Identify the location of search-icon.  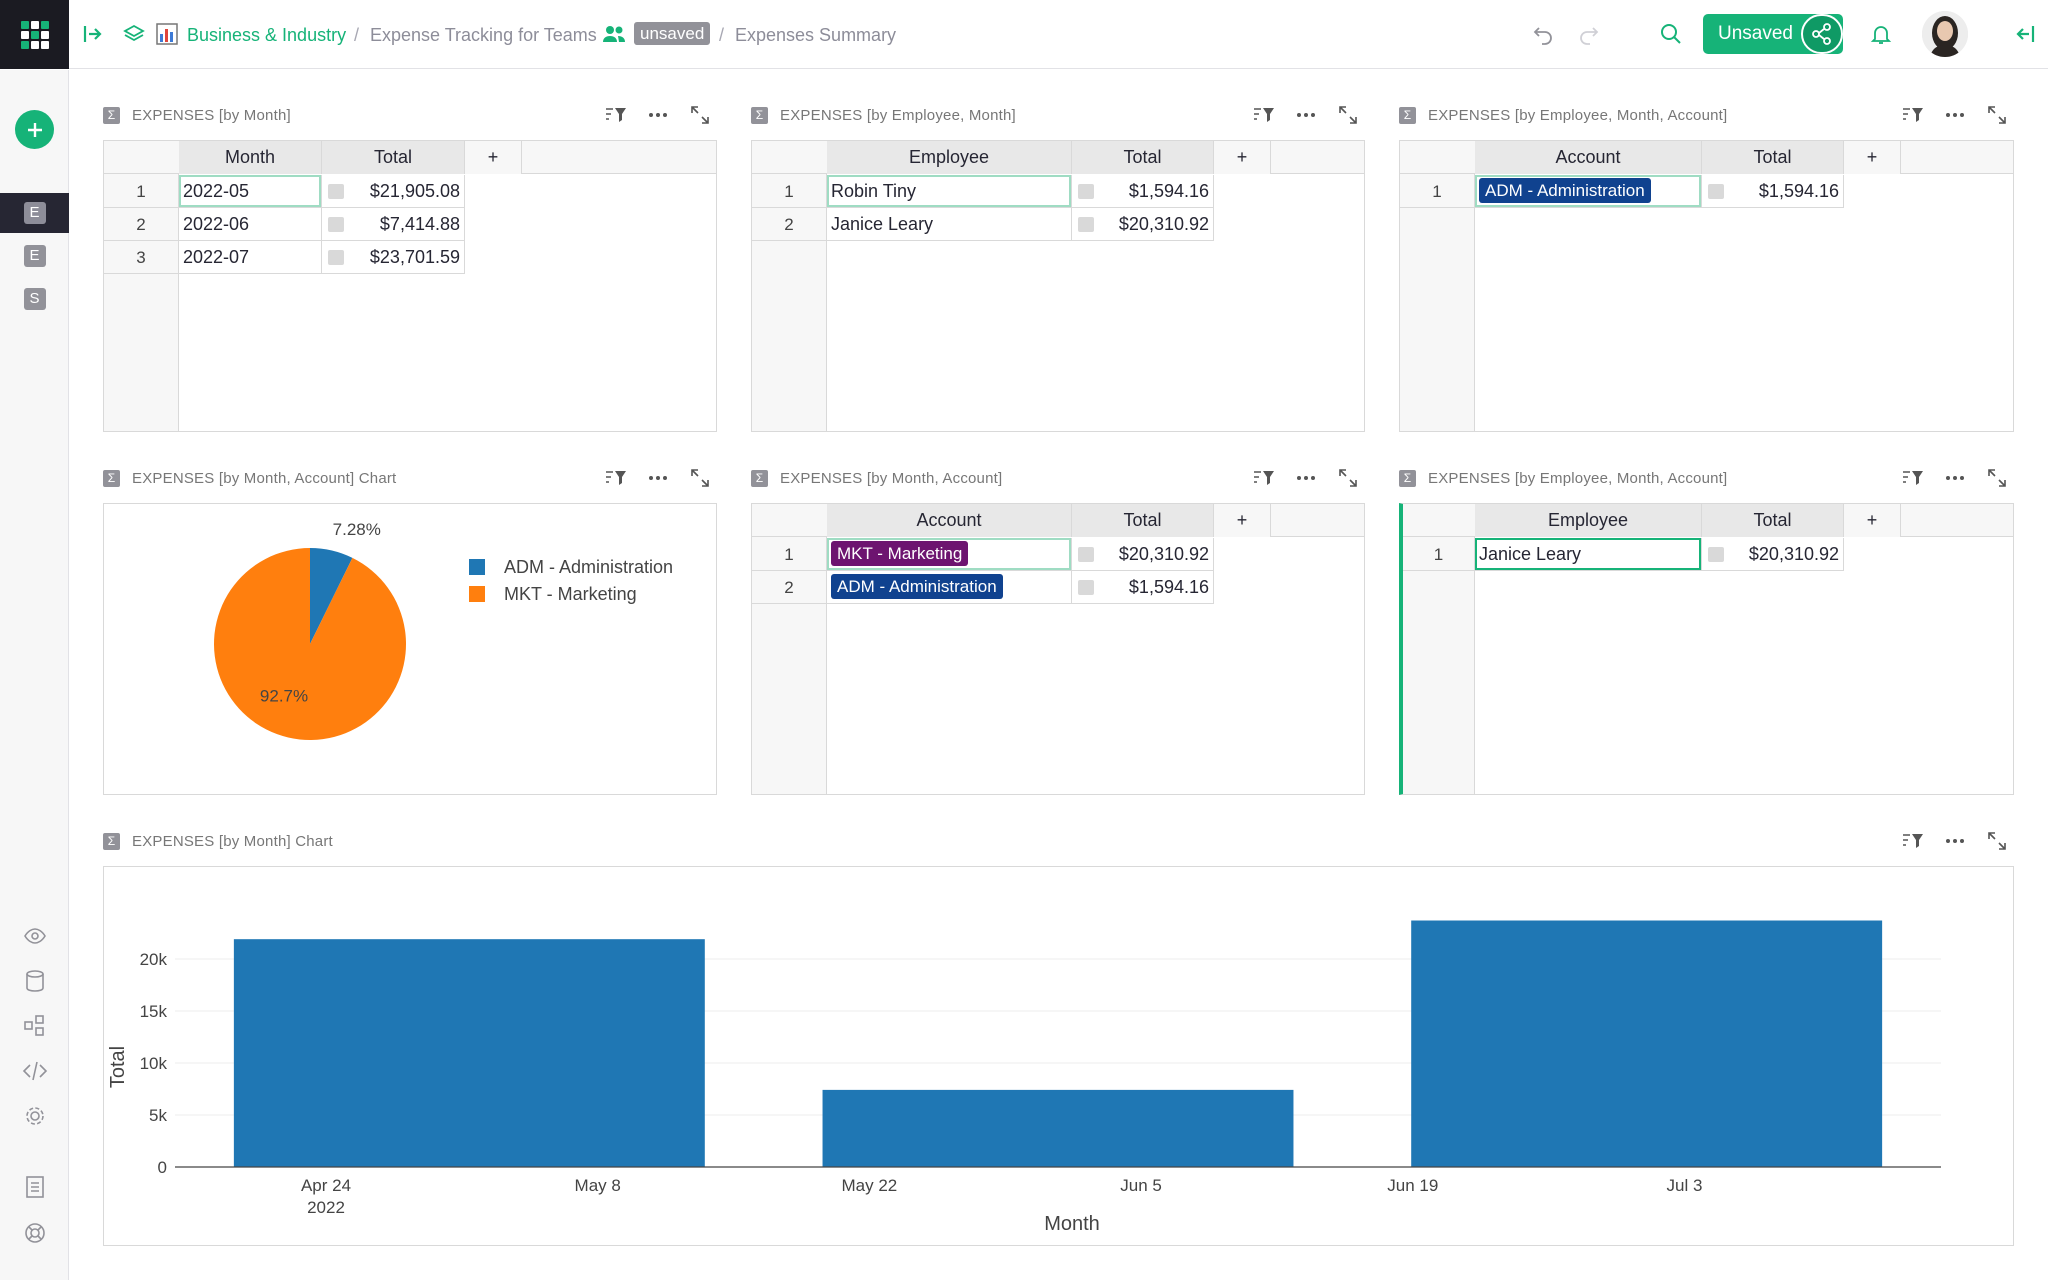
(1671, 34).